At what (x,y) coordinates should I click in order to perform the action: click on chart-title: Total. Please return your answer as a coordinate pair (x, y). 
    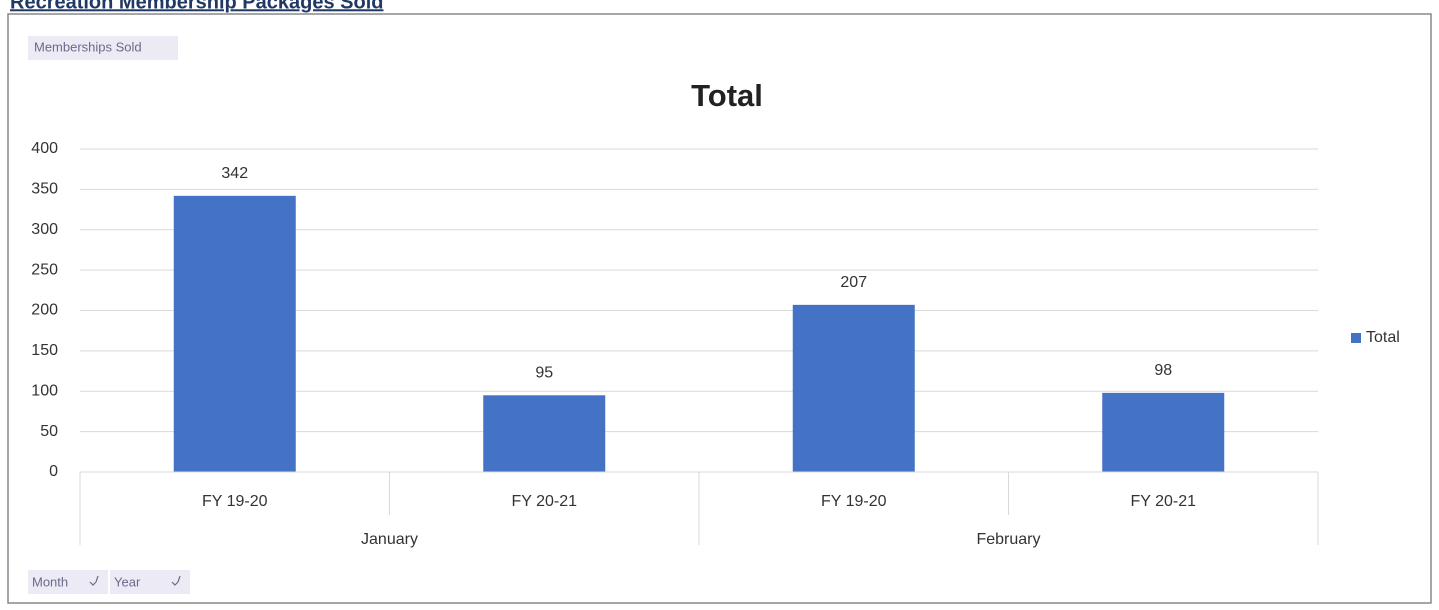
    Looking at the image, I should click on (727, 95).